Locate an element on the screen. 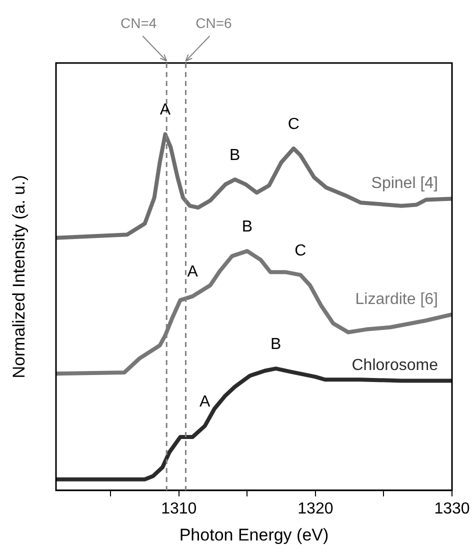 The width and height of the screenshot is (473, 554). series-label: Lizardite [6] is located at coordinates (396, 299).